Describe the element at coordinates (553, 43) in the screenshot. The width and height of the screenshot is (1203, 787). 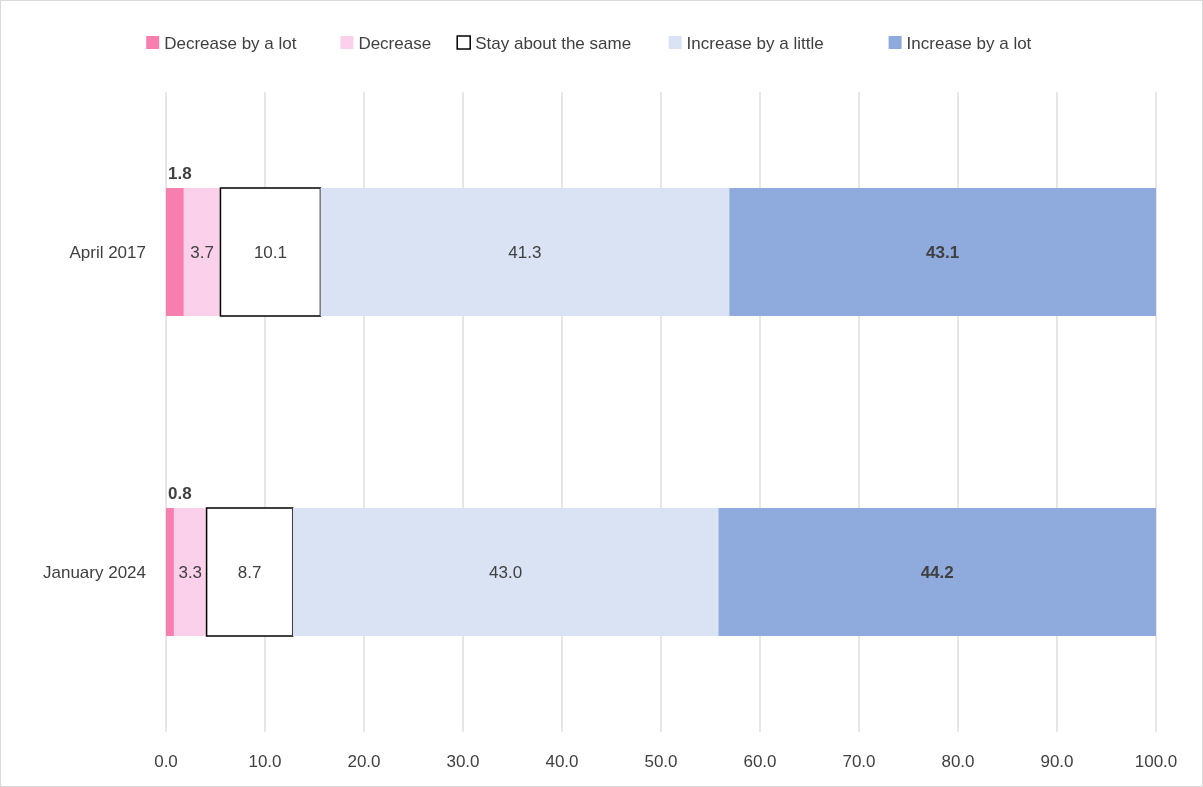
I see `legend-label: Stay about the same` at that location.